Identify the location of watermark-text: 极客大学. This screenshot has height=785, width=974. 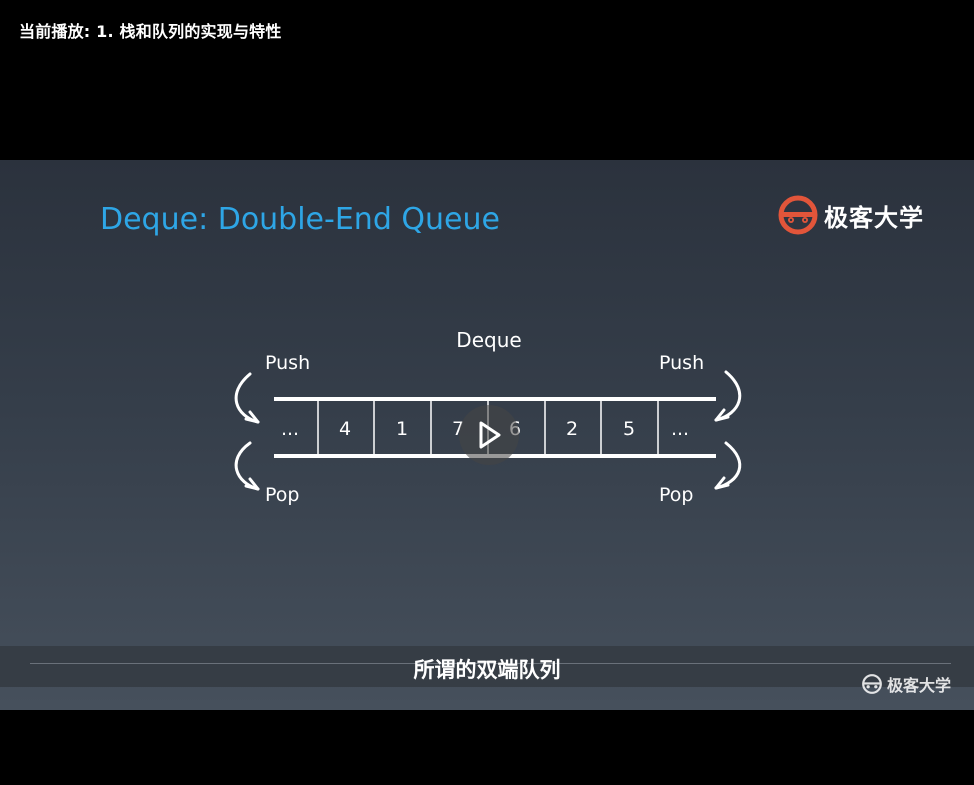
(919, 684).